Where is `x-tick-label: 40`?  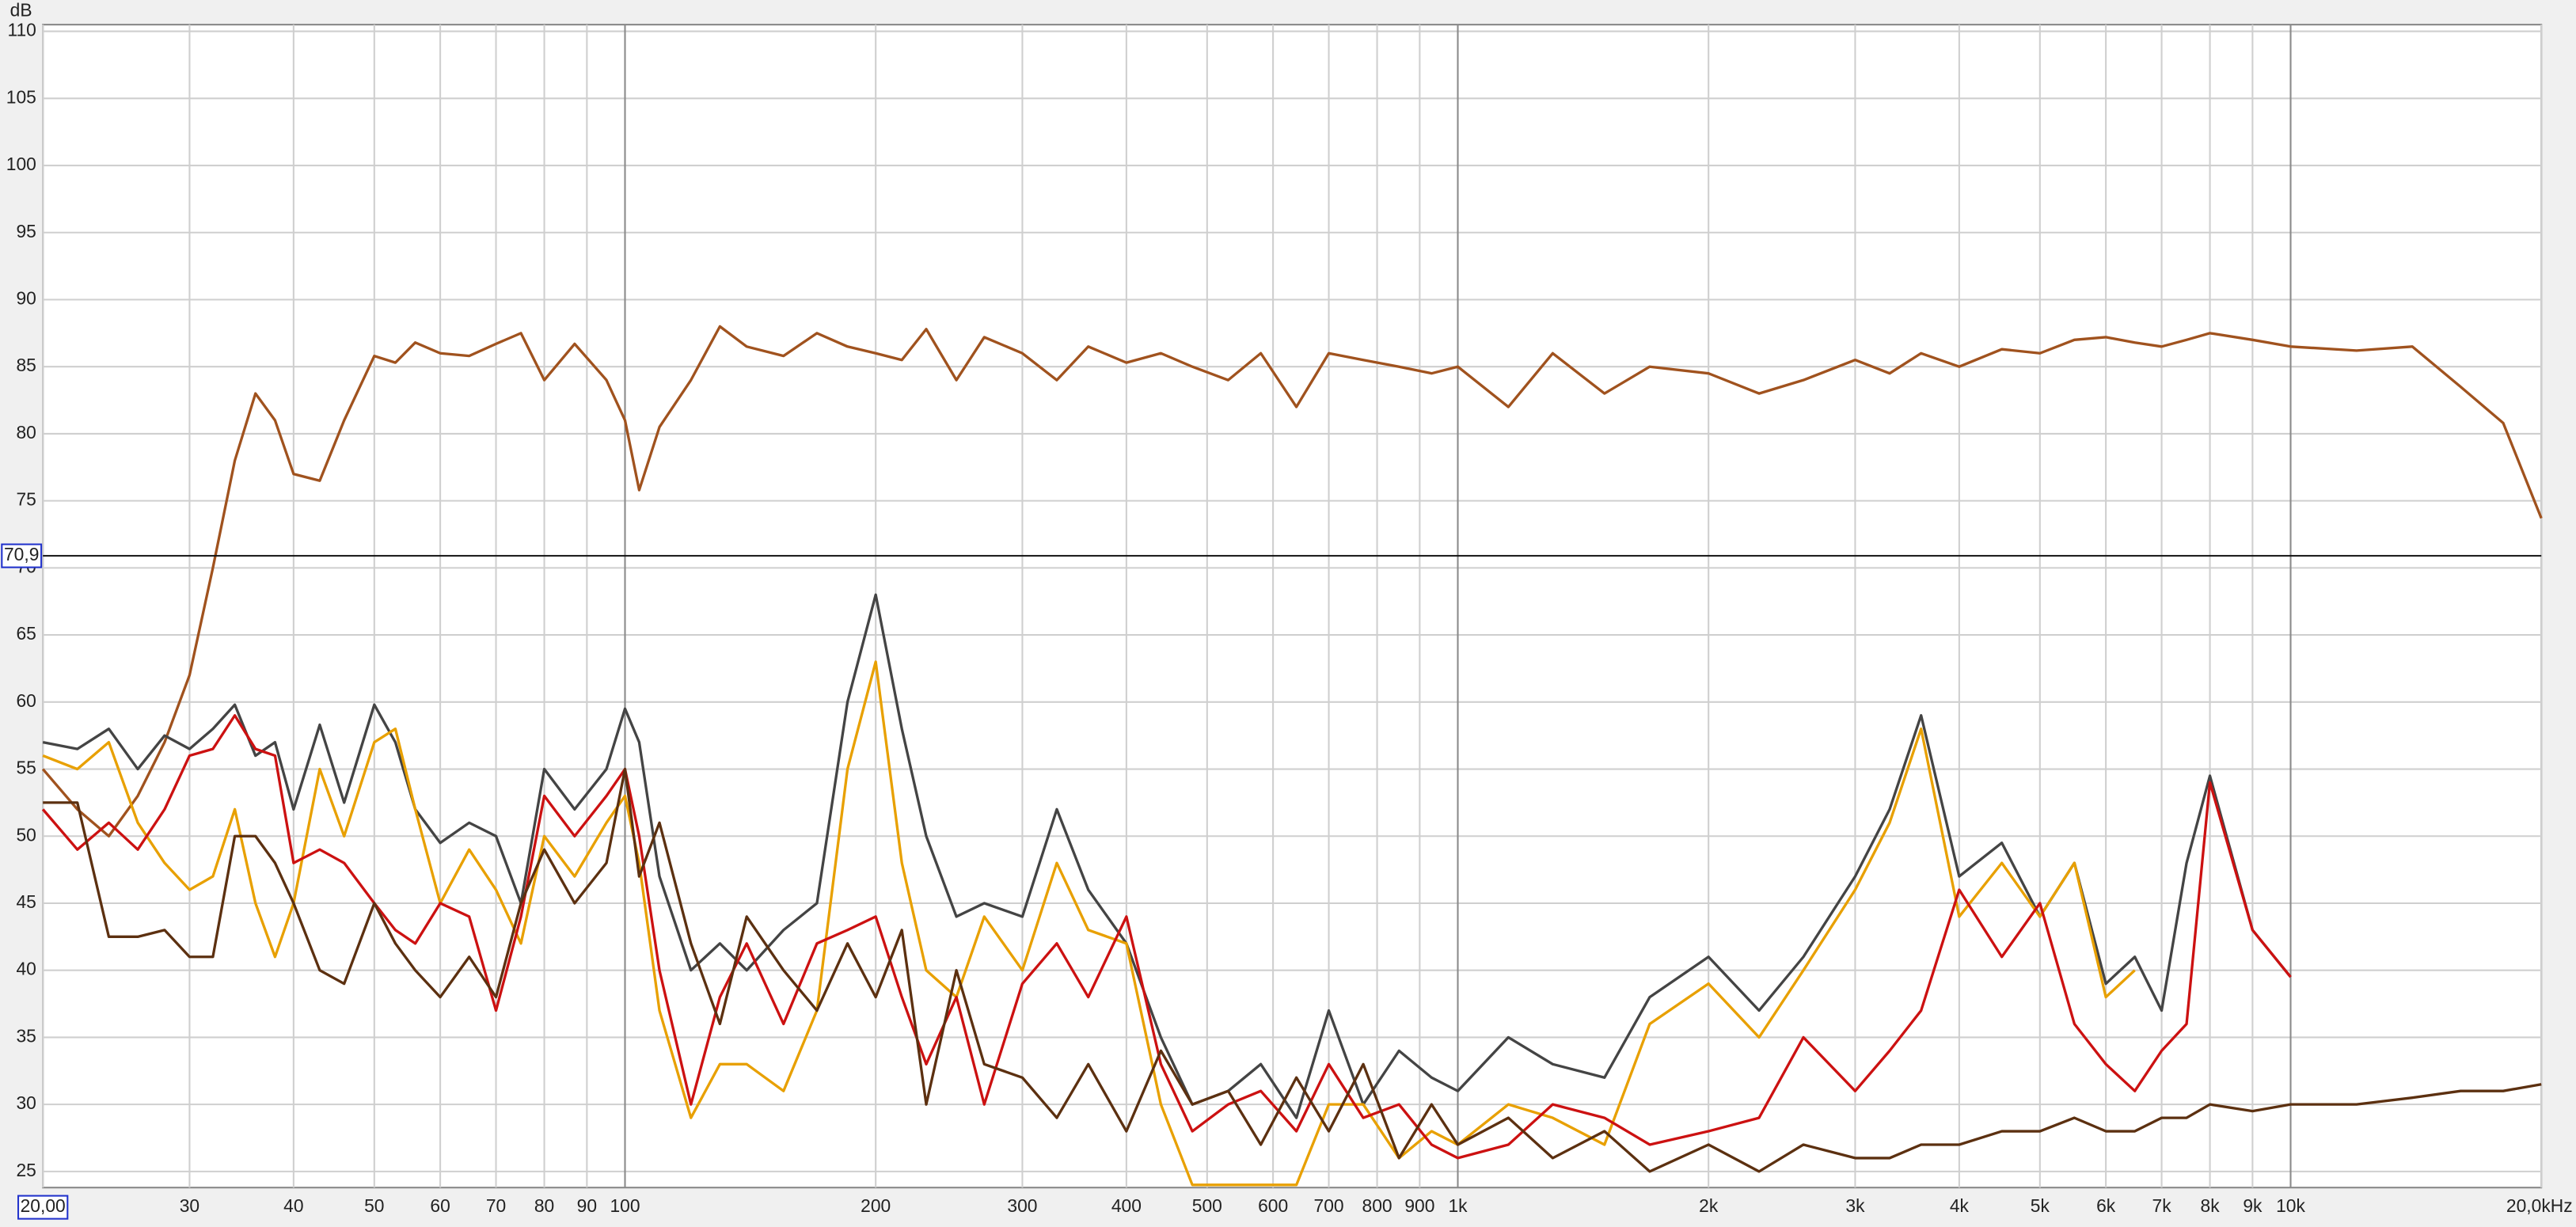
x-tick-label: 40 is located at coordinates (293, 1205).